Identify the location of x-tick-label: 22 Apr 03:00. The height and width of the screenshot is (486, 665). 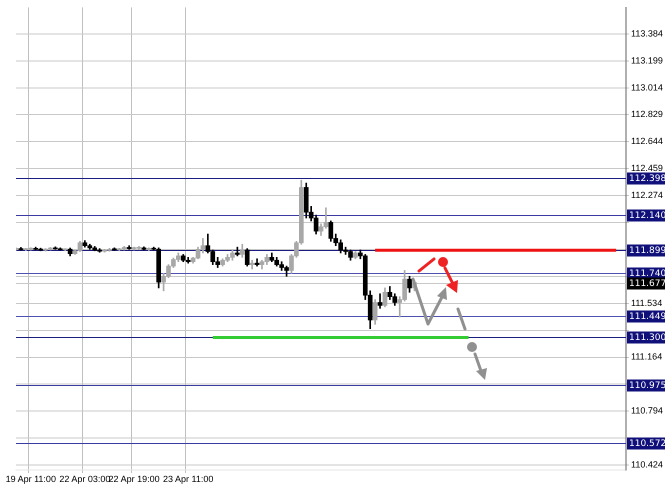
(84, 479).